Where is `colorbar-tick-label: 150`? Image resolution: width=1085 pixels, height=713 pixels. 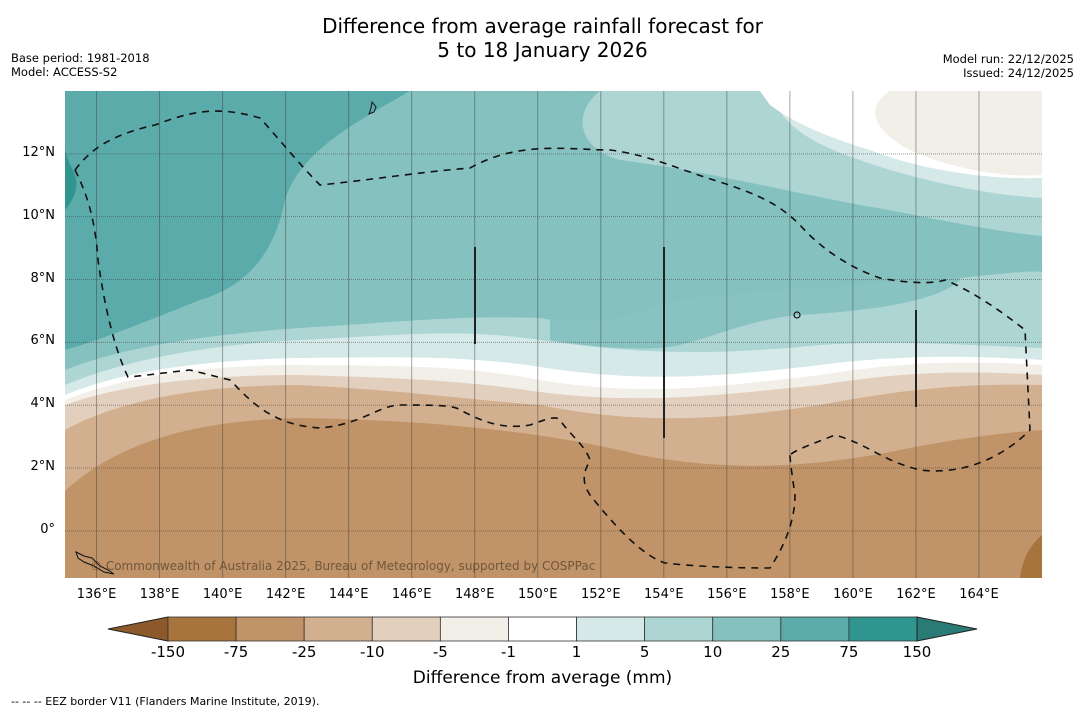
colorbar-tick-label: 150 is located at coordinates (917, 652).